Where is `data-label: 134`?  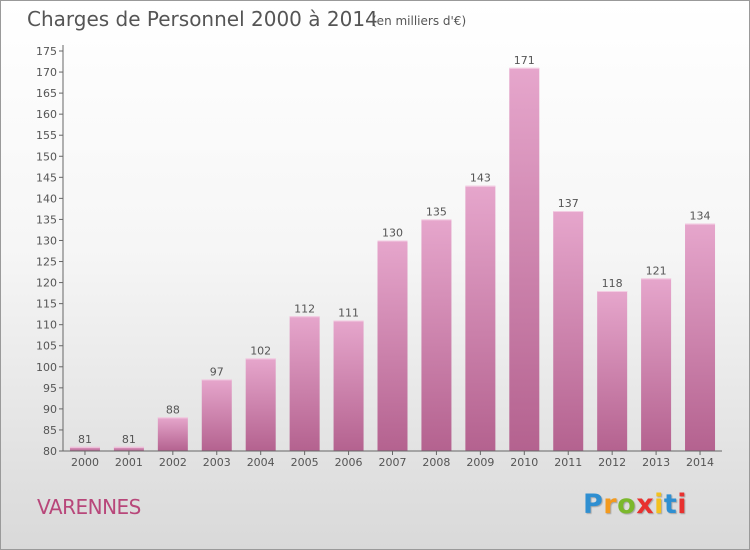
data-label: 134 is located at coordinates (700, 216).